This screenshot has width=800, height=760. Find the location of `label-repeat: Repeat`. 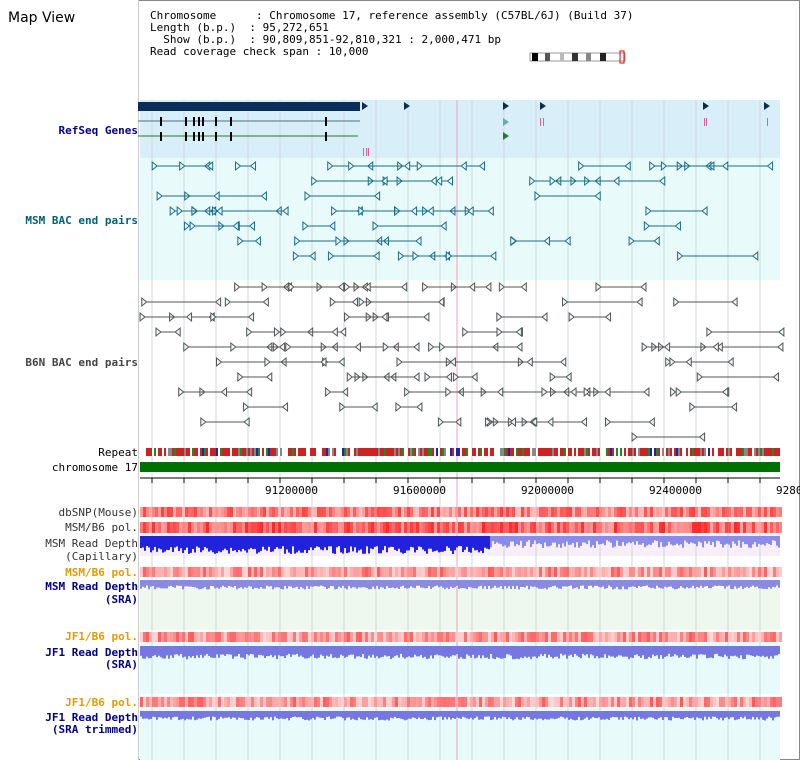

label-repeat: Repeat is located at coordinates (118, 452).